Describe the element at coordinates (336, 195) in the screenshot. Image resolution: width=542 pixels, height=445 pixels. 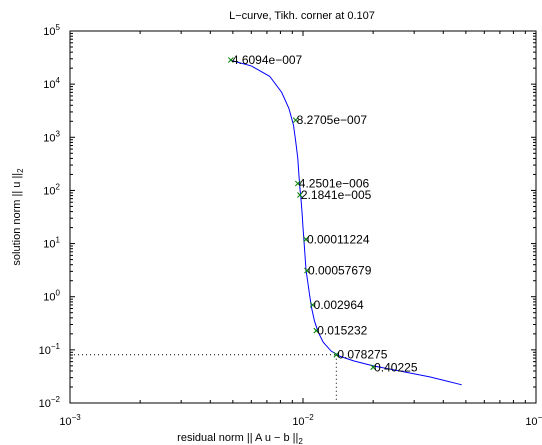
I see `point-label: 2.1841e−005` at that location.